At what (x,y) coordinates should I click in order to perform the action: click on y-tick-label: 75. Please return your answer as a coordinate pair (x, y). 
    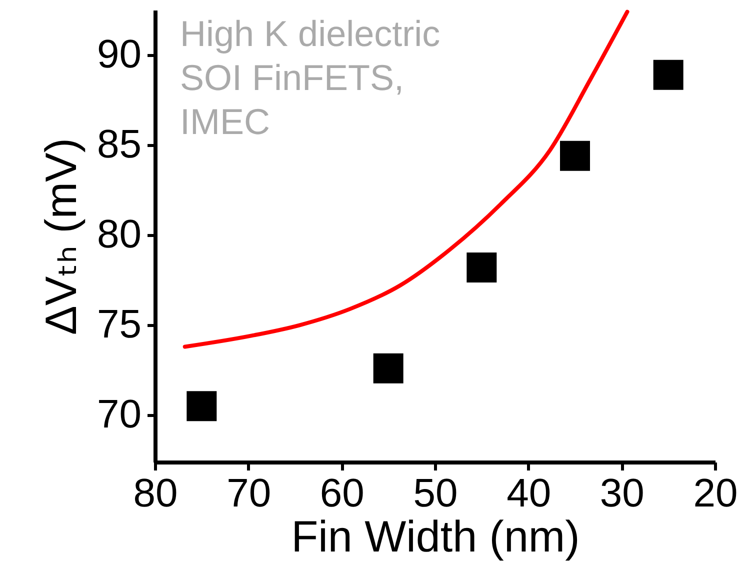
    Looking at the image, I should click on (119, 324).